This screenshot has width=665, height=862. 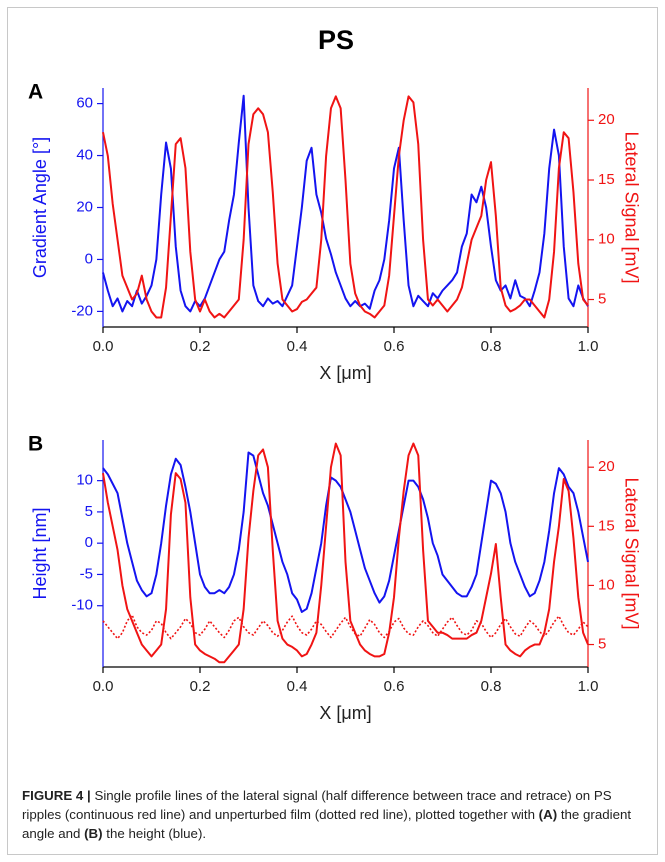 What do you see at coordinates (84, 480) in the screenshot?
I see `y-tick-label: 10` at bounding box center [84, 480].